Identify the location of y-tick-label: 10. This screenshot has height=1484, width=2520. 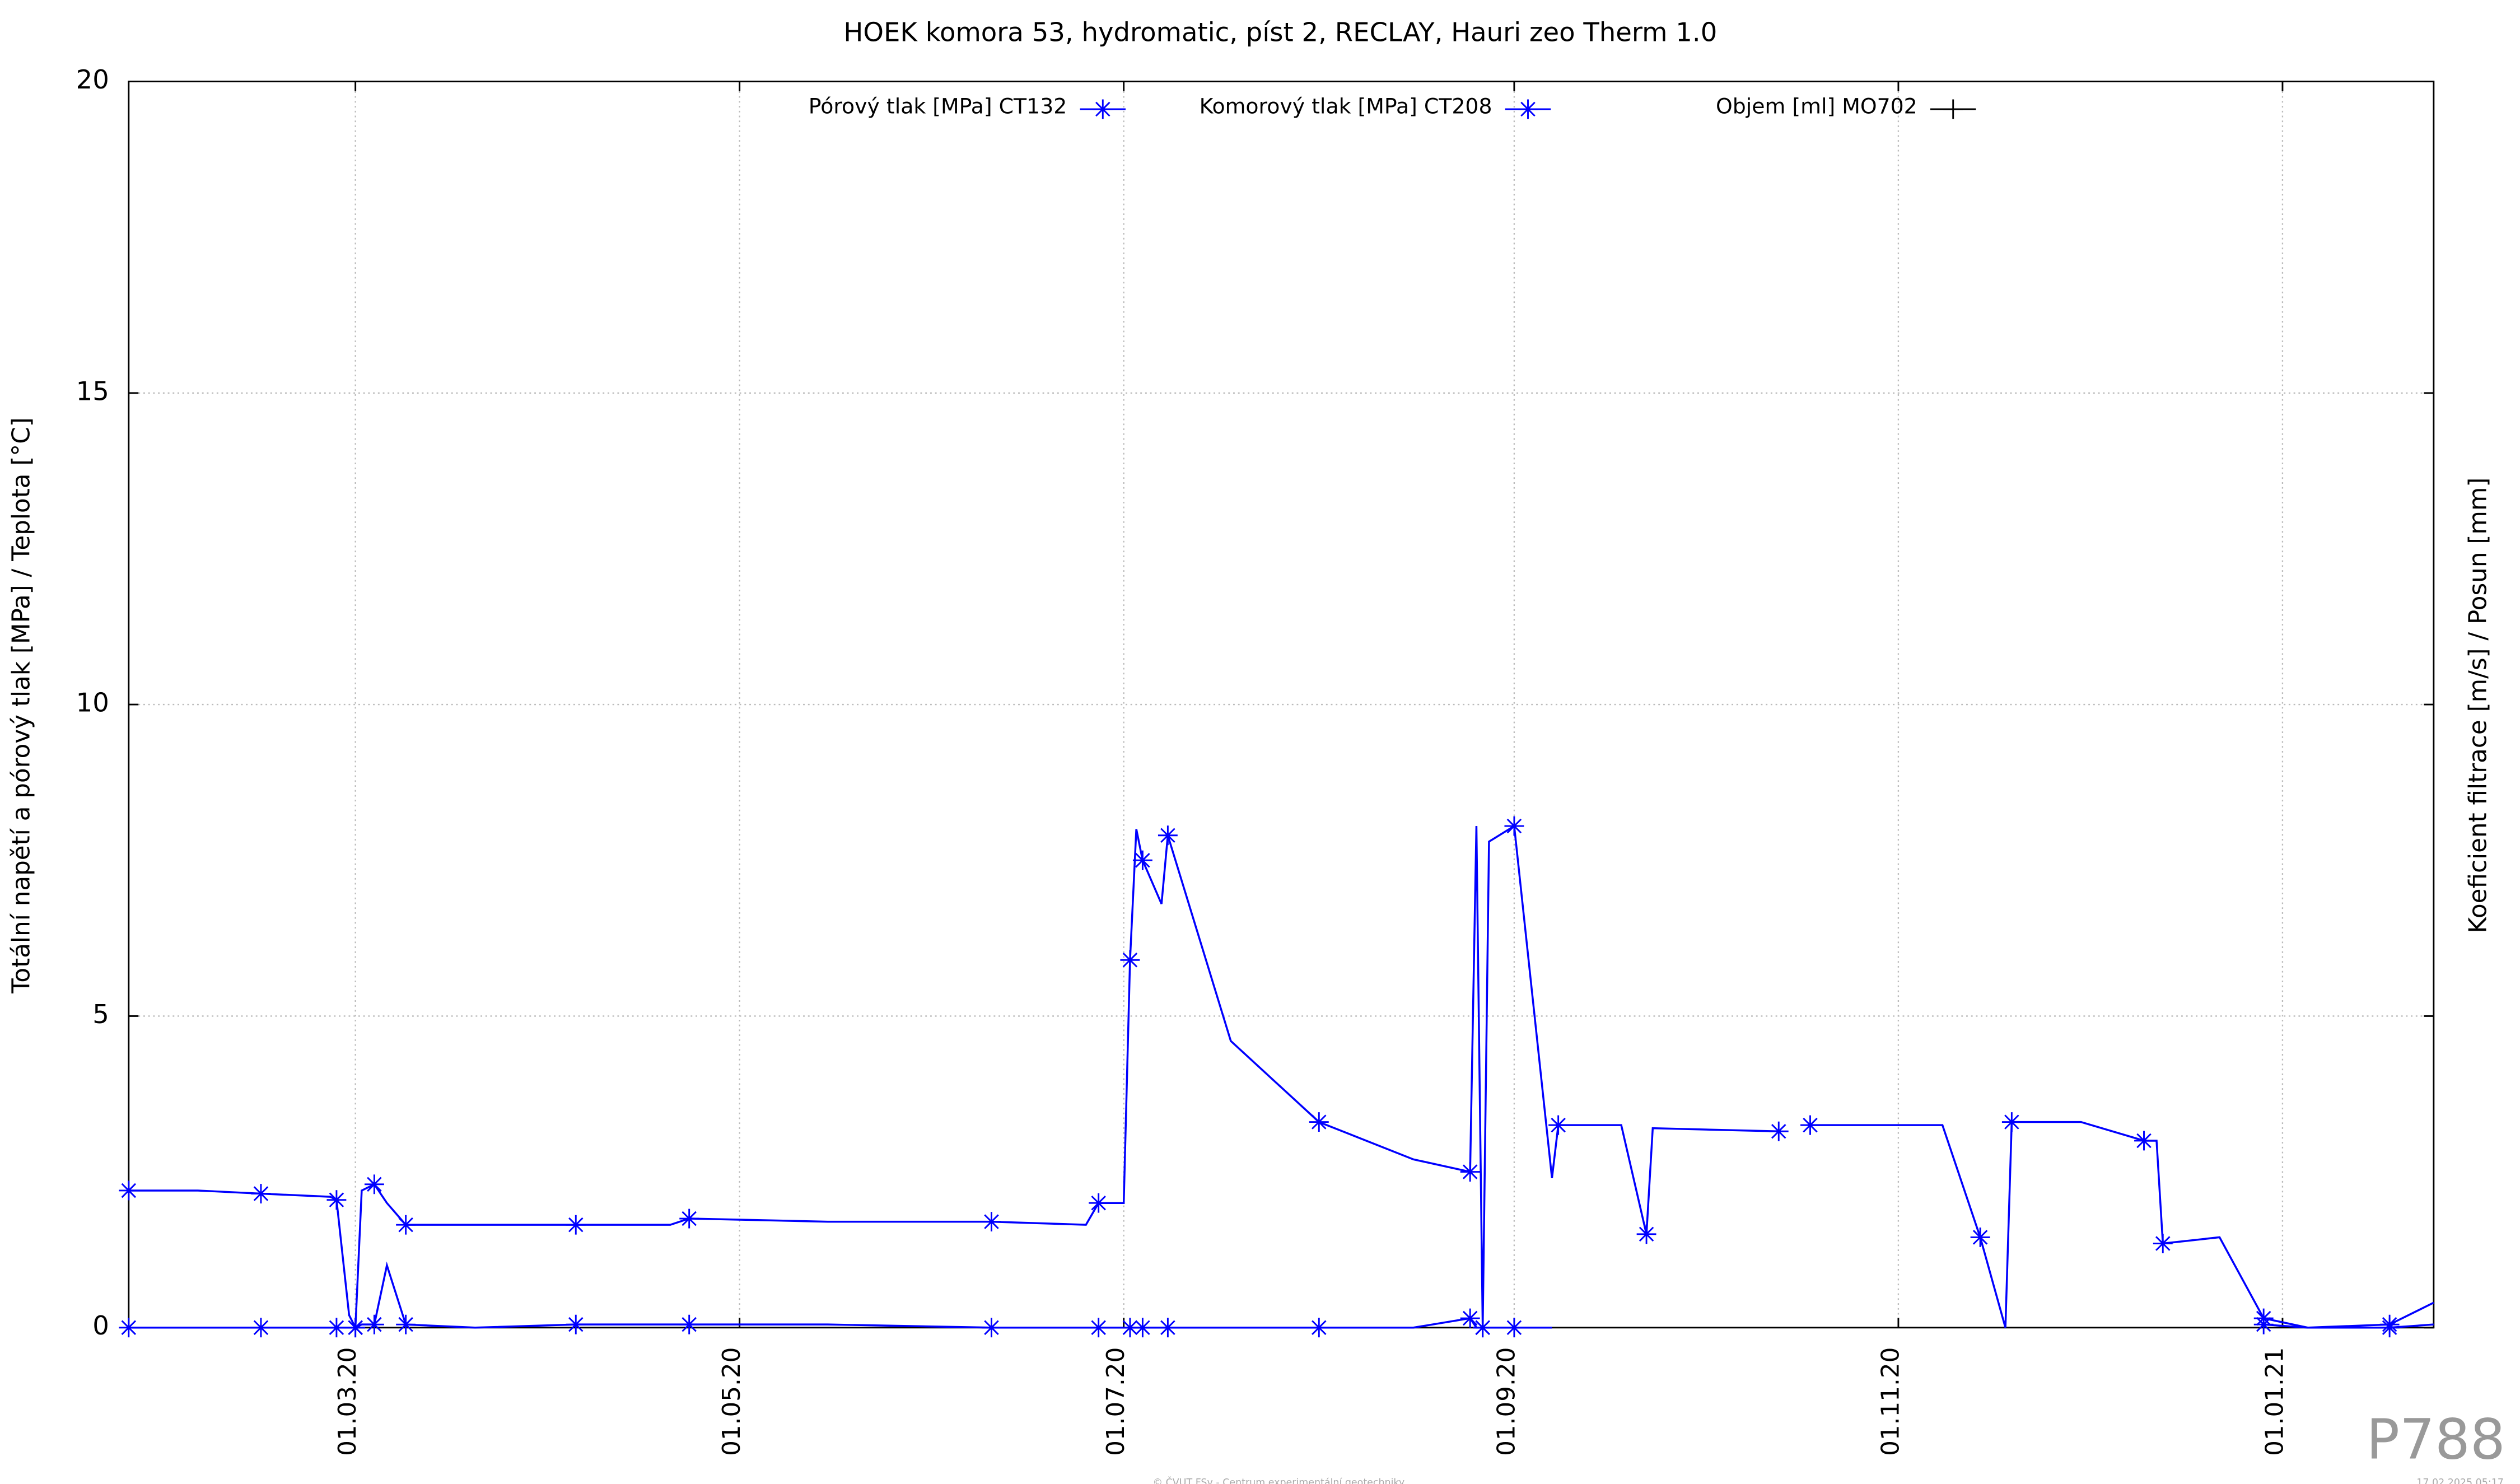
(93, 703).